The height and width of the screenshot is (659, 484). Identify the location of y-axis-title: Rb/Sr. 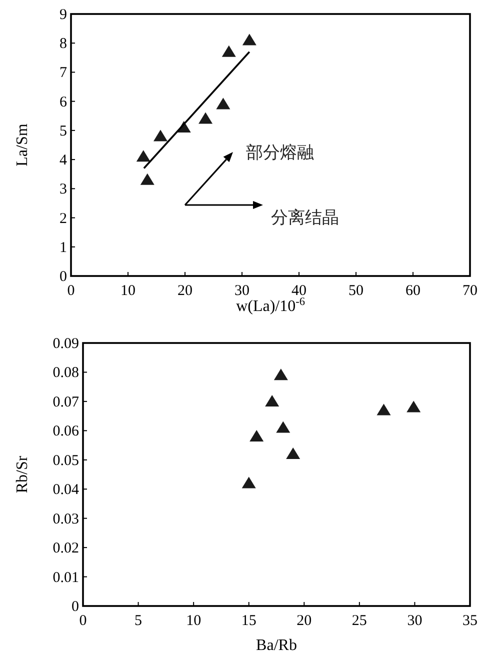
(22, 474).